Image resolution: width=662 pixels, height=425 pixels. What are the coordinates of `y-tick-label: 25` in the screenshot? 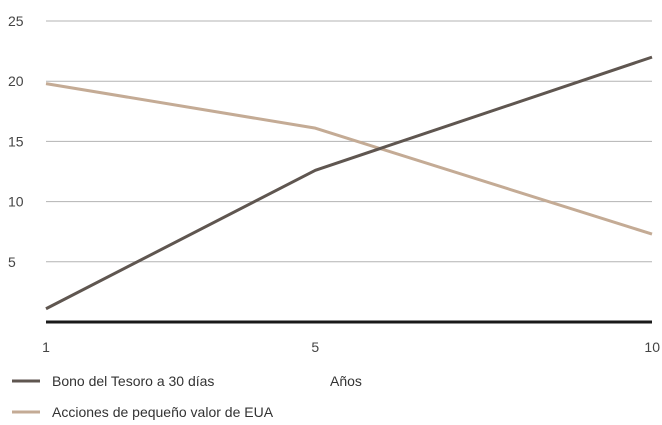 It's located at (16, 21).